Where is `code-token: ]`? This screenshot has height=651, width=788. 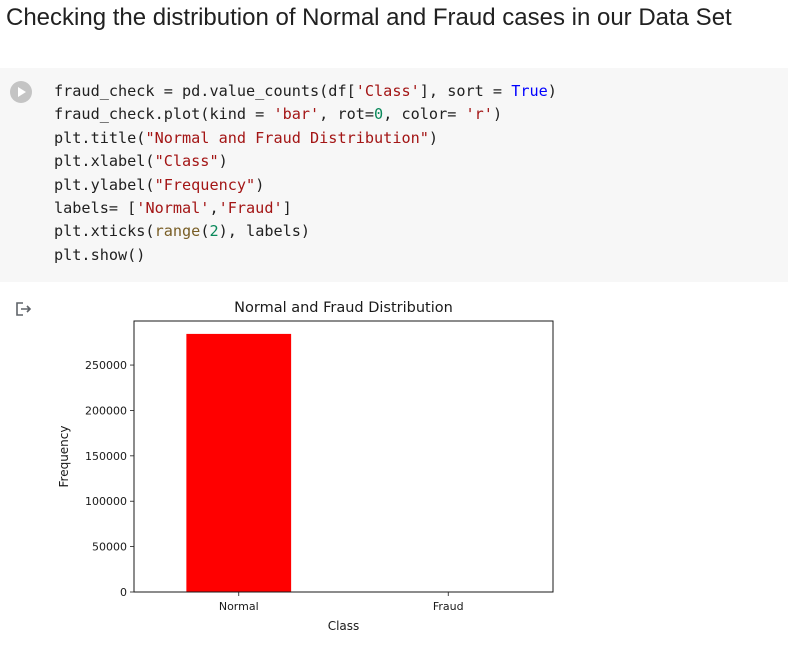
code-token: ] is located at coordinates (287, 208).